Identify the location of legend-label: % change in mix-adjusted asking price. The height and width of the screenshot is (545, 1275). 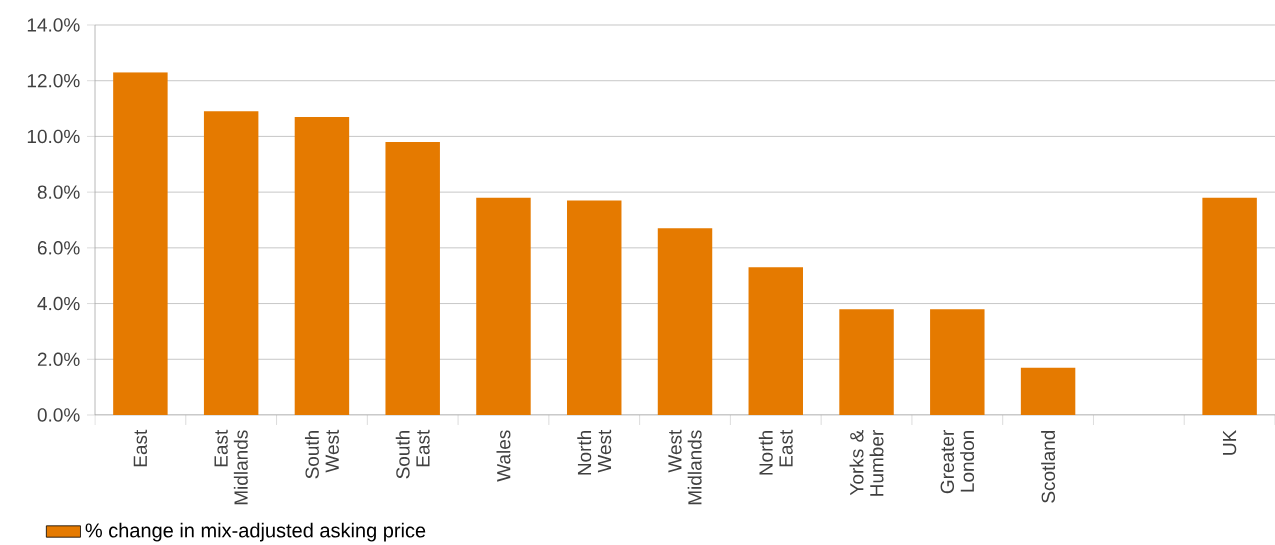
(255, 532).